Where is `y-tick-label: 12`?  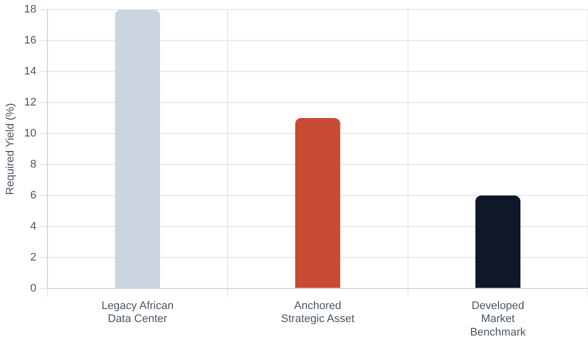
y-tick-label: 12 is located at coordinates (30, 102).